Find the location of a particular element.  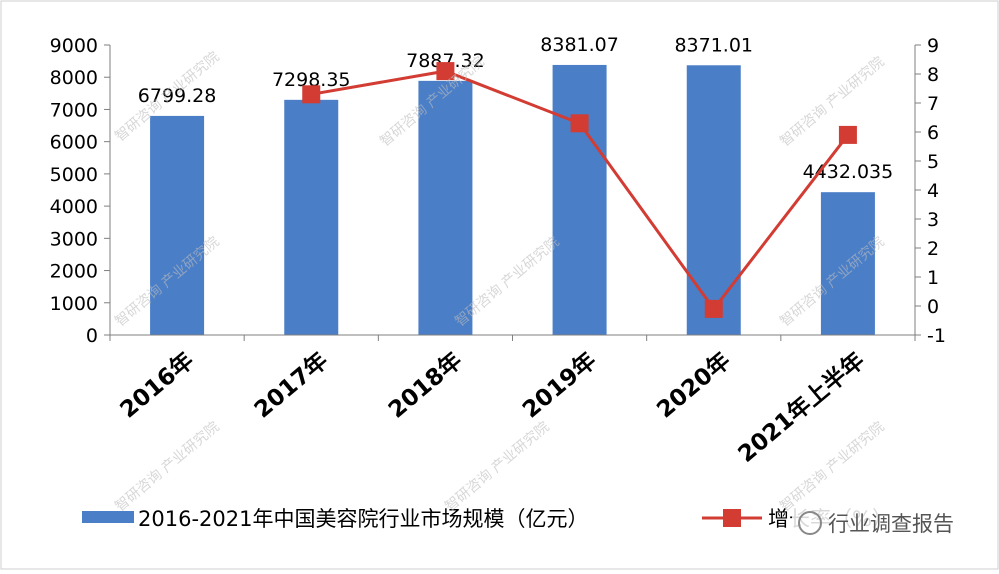

legend: 2016-2021年中国美容院行业市场规模（亿元）增长率（%） is located at coordinates (487, 519).